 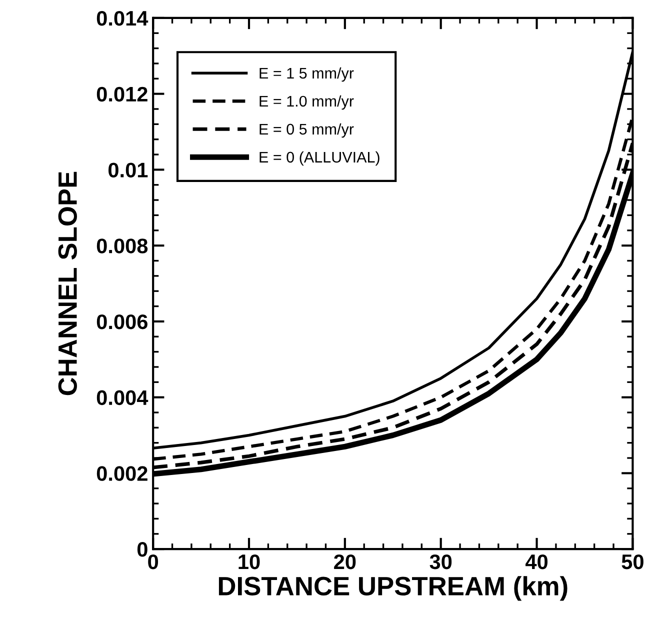 What do you see at coordinates (122, 473) in the screenshot?
I see `y-tick-label: 0.002` at bounding box center [122, 473].